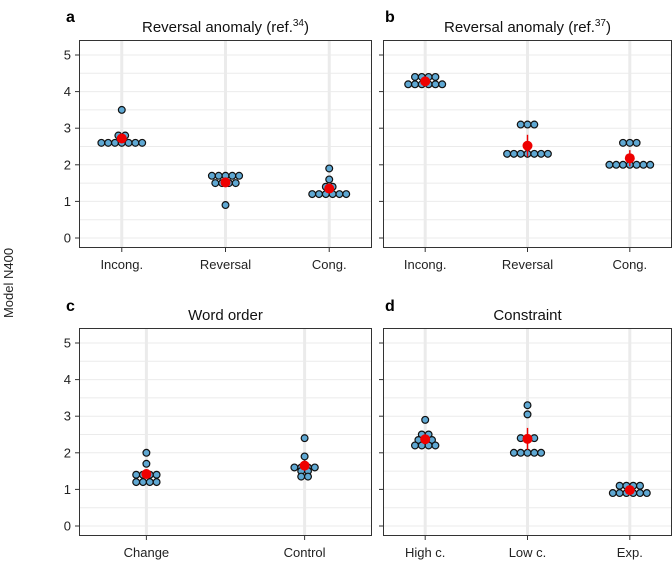 Image resolution: width=672 pixels, height=567 pixels. Describe the element at coordinates (70, 306) in the screenshot. I see `panel-letter: c` at that location.